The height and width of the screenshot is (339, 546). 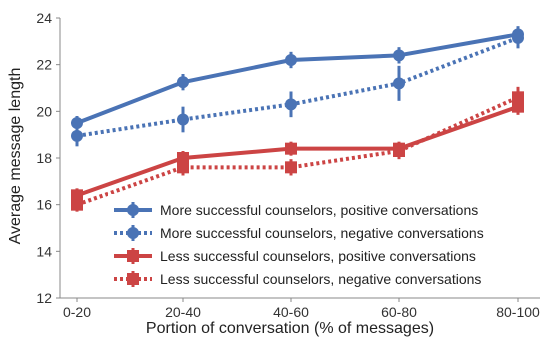 What do you see at coordinates (44, 111) in the screenshot?
I see `y-tick-label: 20` at bounding box center [44, 111].